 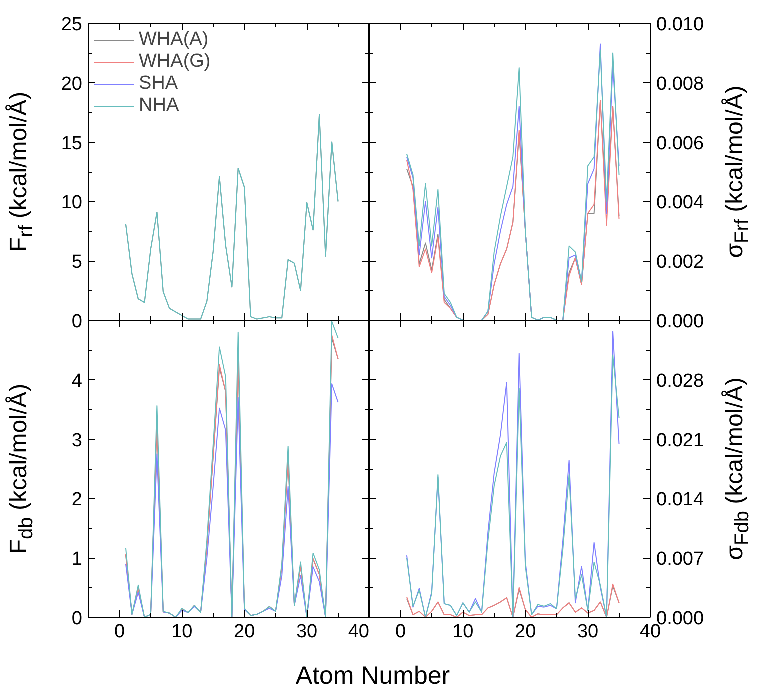 What do you see at coordinates (680, 84) in the screenshot?
I see `y2-tick-label: 0.008` at bounding box center [680, 84].